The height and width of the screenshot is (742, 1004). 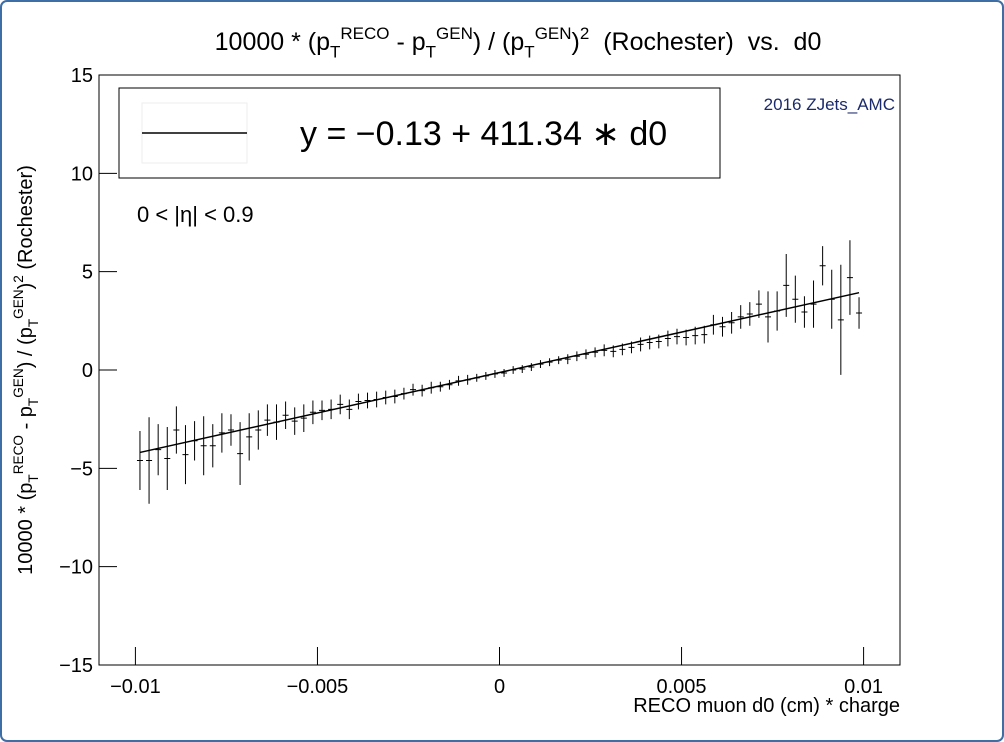 What do you see at coordinates (195, 214) in the screenshot?
I see `annotation: 0 < |η| < 0.9` at bounding box center [195, 214].